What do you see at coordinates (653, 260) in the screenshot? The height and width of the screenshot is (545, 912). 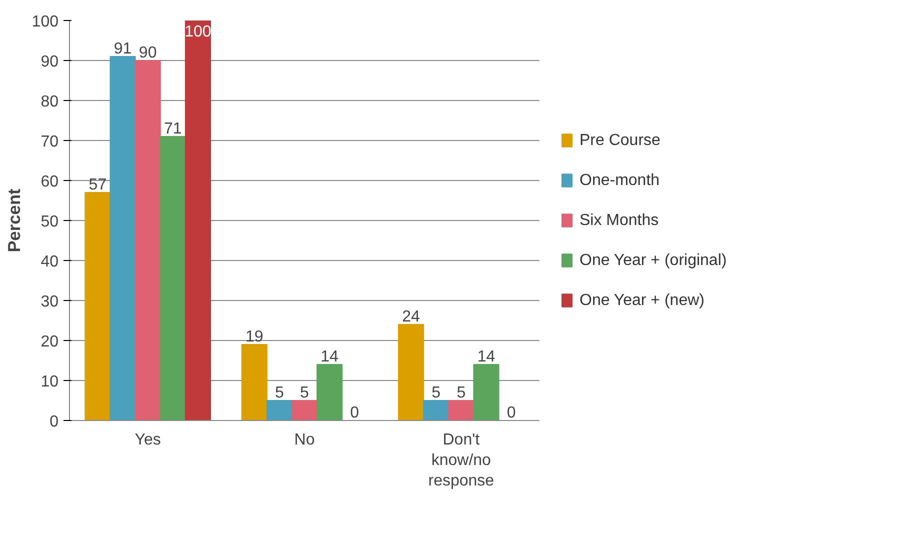 I see `legend-label: One Year + (original)` at bounding box center [653, 260].